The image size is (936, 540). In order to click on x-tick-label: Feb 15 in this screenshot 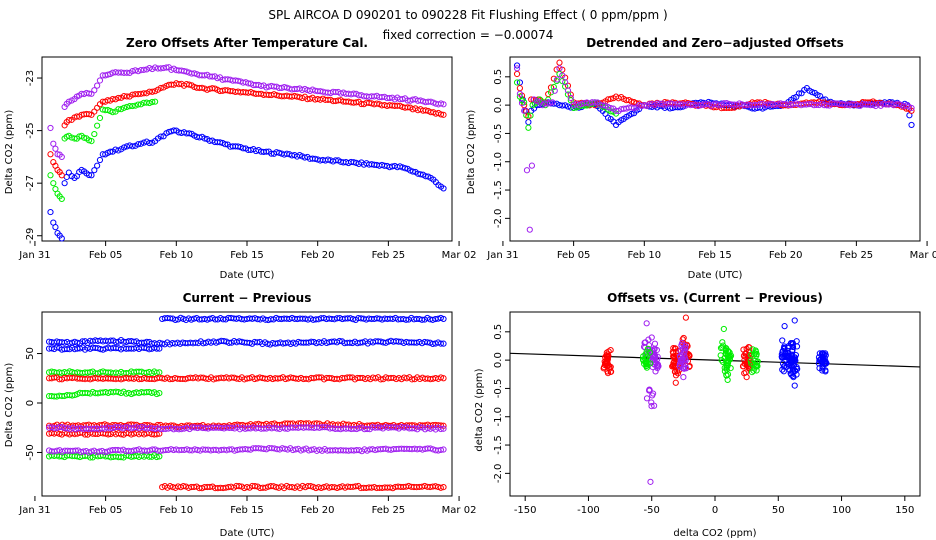, I will do `click(247, 255)`.